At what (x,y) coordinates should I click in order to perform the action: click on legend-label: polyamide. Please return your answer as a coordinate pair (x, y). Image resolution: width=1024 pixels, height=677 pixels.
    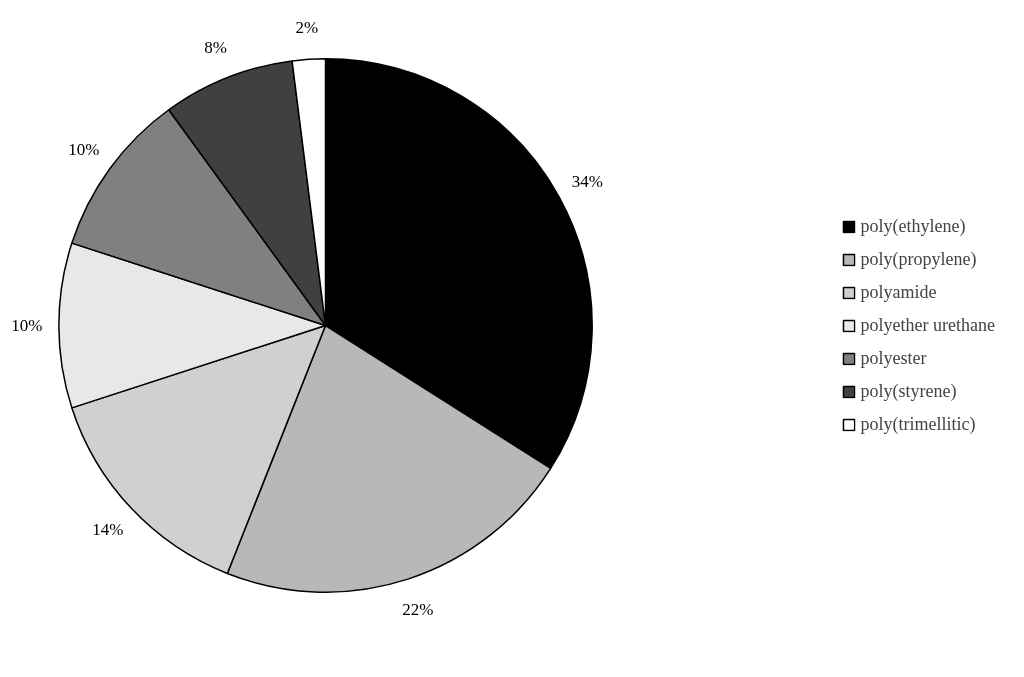
    Looking at the image, I should click on (898, 292).